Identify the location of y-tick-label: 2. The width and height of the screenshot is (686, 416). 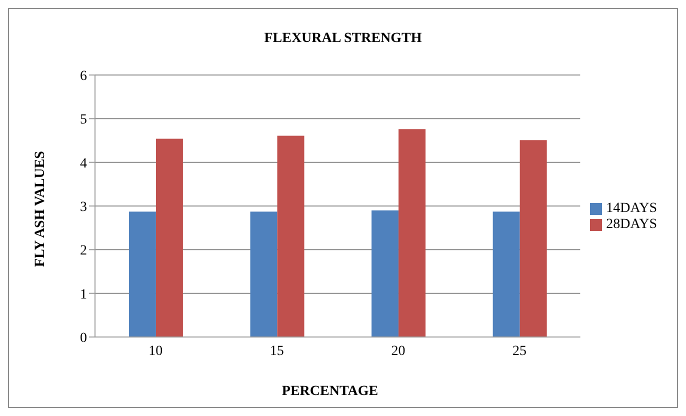
(83, 251).